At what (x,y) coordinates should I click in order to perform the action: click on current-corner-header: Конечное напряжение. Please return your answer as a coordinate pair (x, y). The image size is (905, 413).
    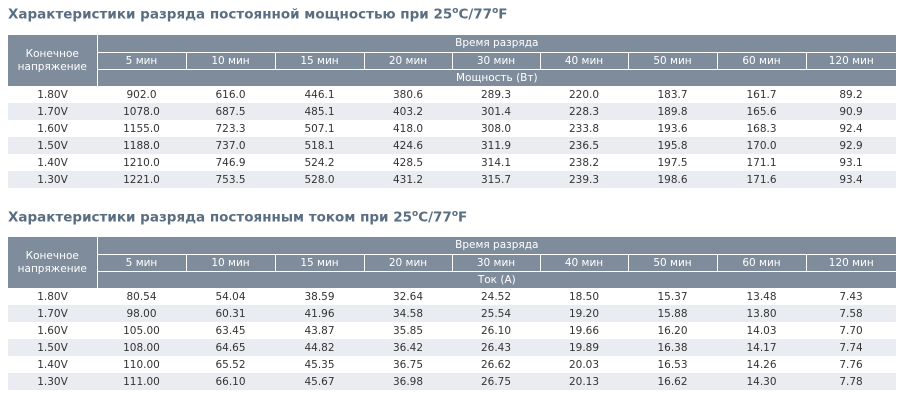
    Looking at the image, I should click on (53, 262).